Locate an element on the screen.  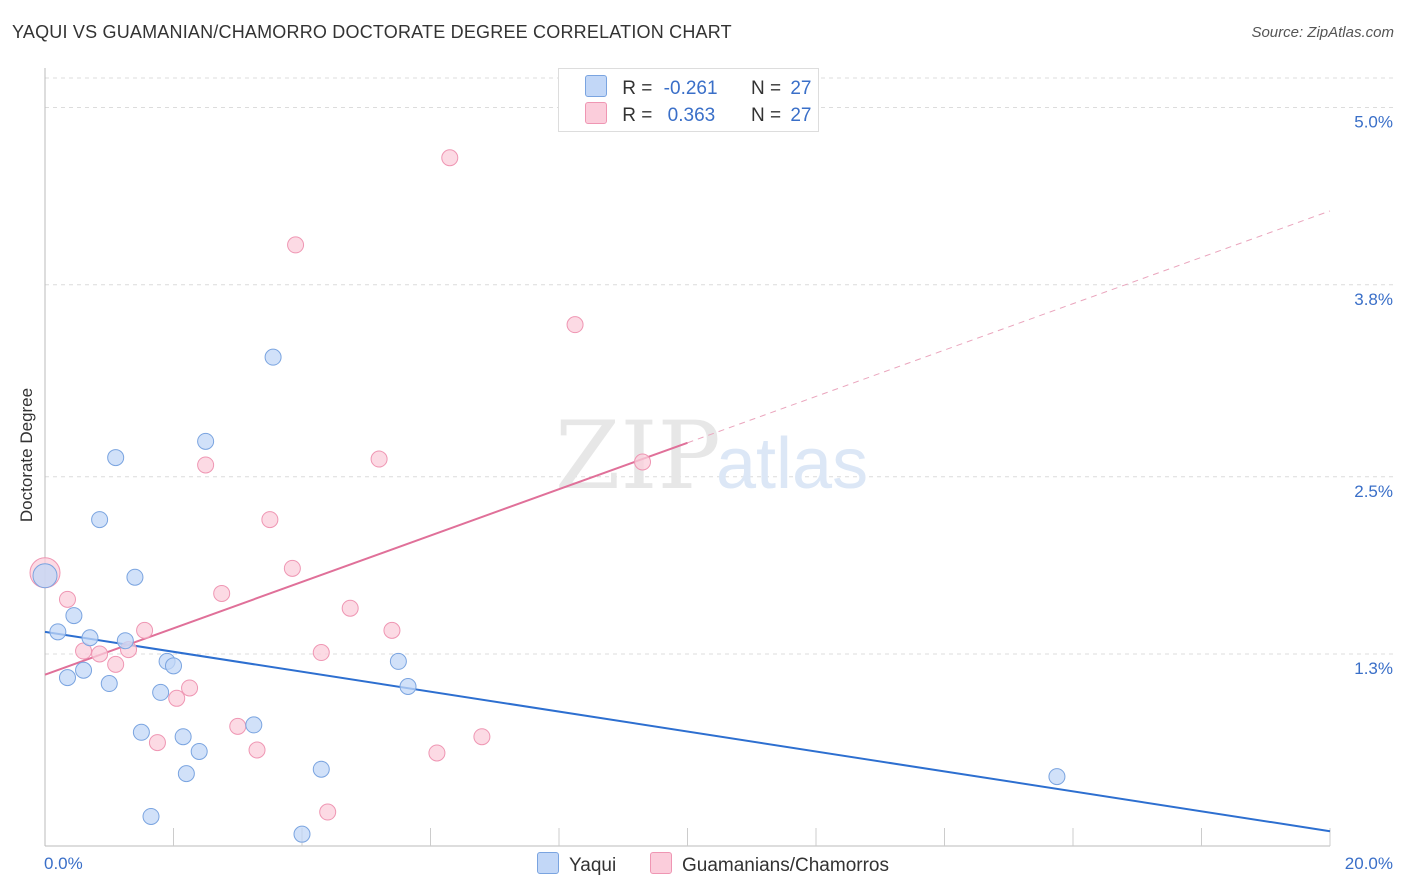
y-tick-label: 3.8% is located at coordinates (1373, 299).